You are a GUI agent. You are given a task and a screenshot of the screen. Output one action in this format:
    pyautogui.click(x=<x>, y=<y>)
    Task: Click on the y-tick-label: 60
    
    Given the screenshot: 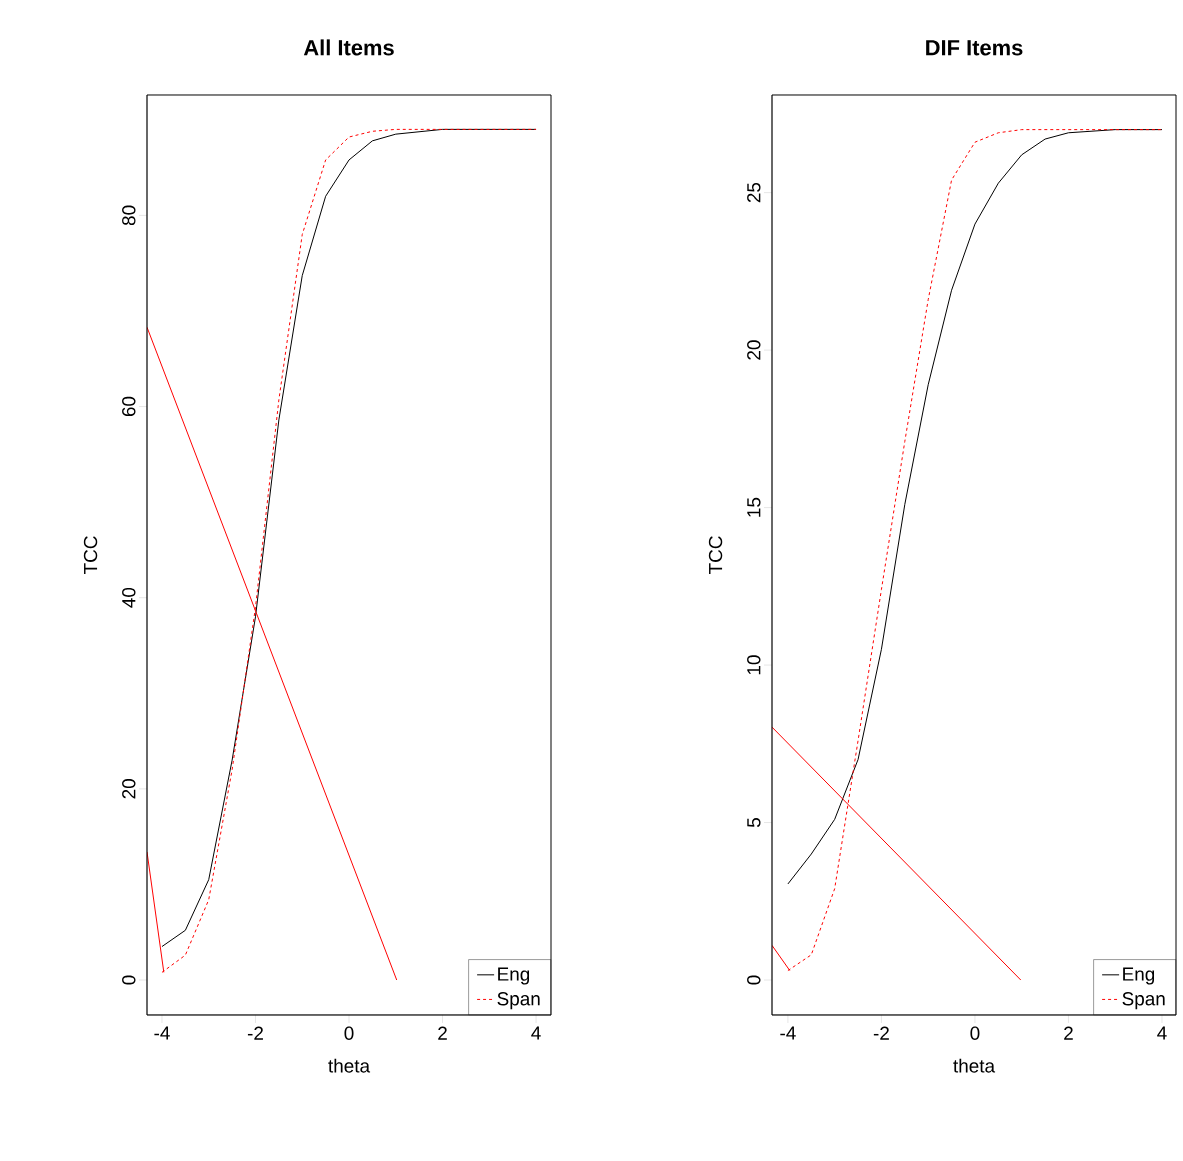 What is the action you would take?
    pyautogui.click(x=129, y=406)
    